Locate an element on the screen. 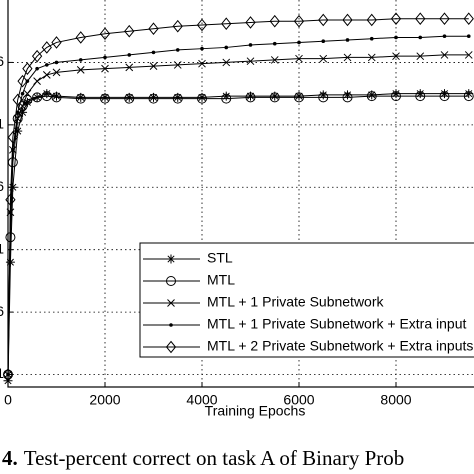 Image resolution: width=474 pixels, height=474 pixels. caption-label: 4. is located at coordinates (10, 458).